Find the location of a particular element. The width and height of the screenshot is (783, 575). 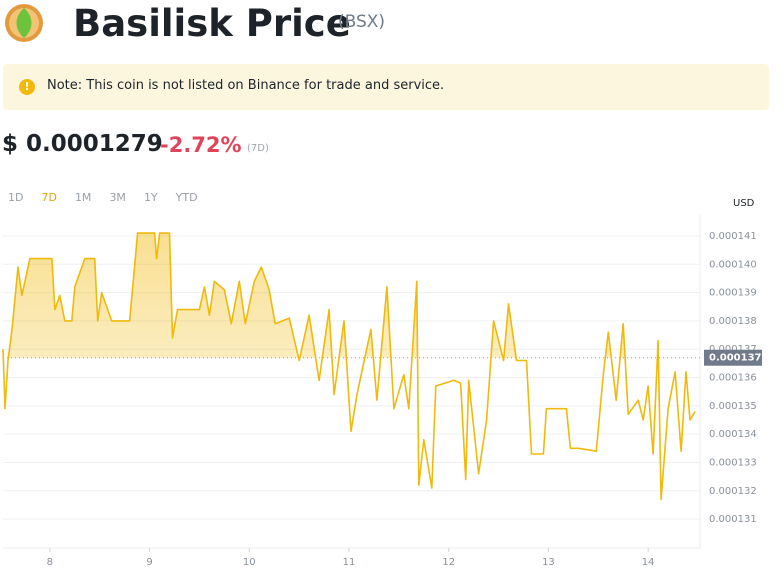

y-axis-label: USD is located at coordinates (744, 203).